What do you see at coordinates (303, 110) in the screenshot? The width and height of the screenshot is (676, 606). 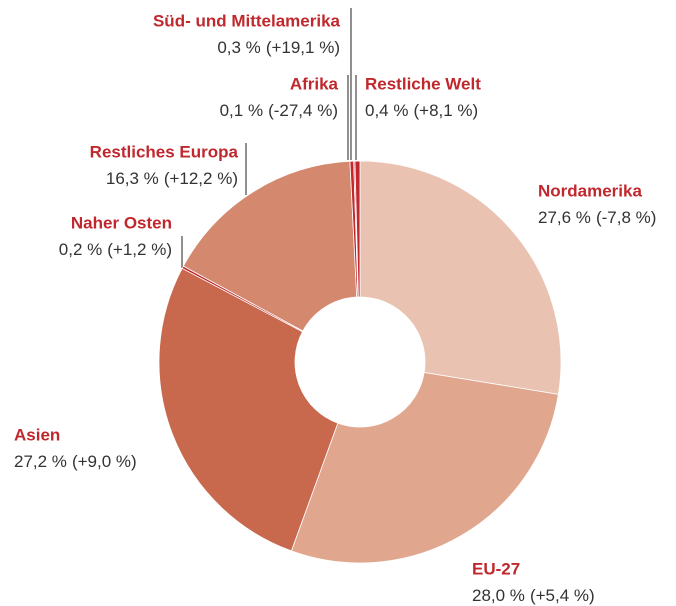 I see `change-text: (-27,4 %)` at bounding box center [303, 110].